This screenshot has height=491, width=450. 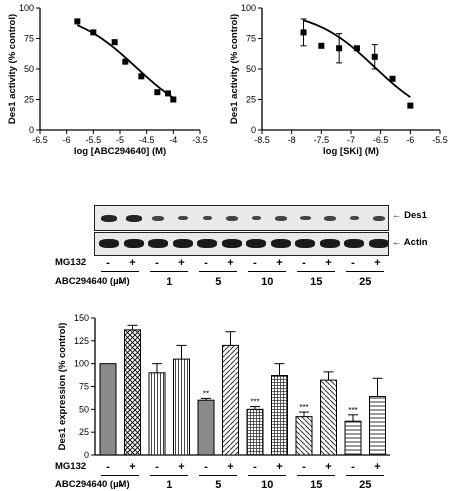 What do you see at coordinates (62, 387) in the screenshot?
I see `bar-y-axis-label: Des1 expression (% control)` at bounding box center [62, 387].